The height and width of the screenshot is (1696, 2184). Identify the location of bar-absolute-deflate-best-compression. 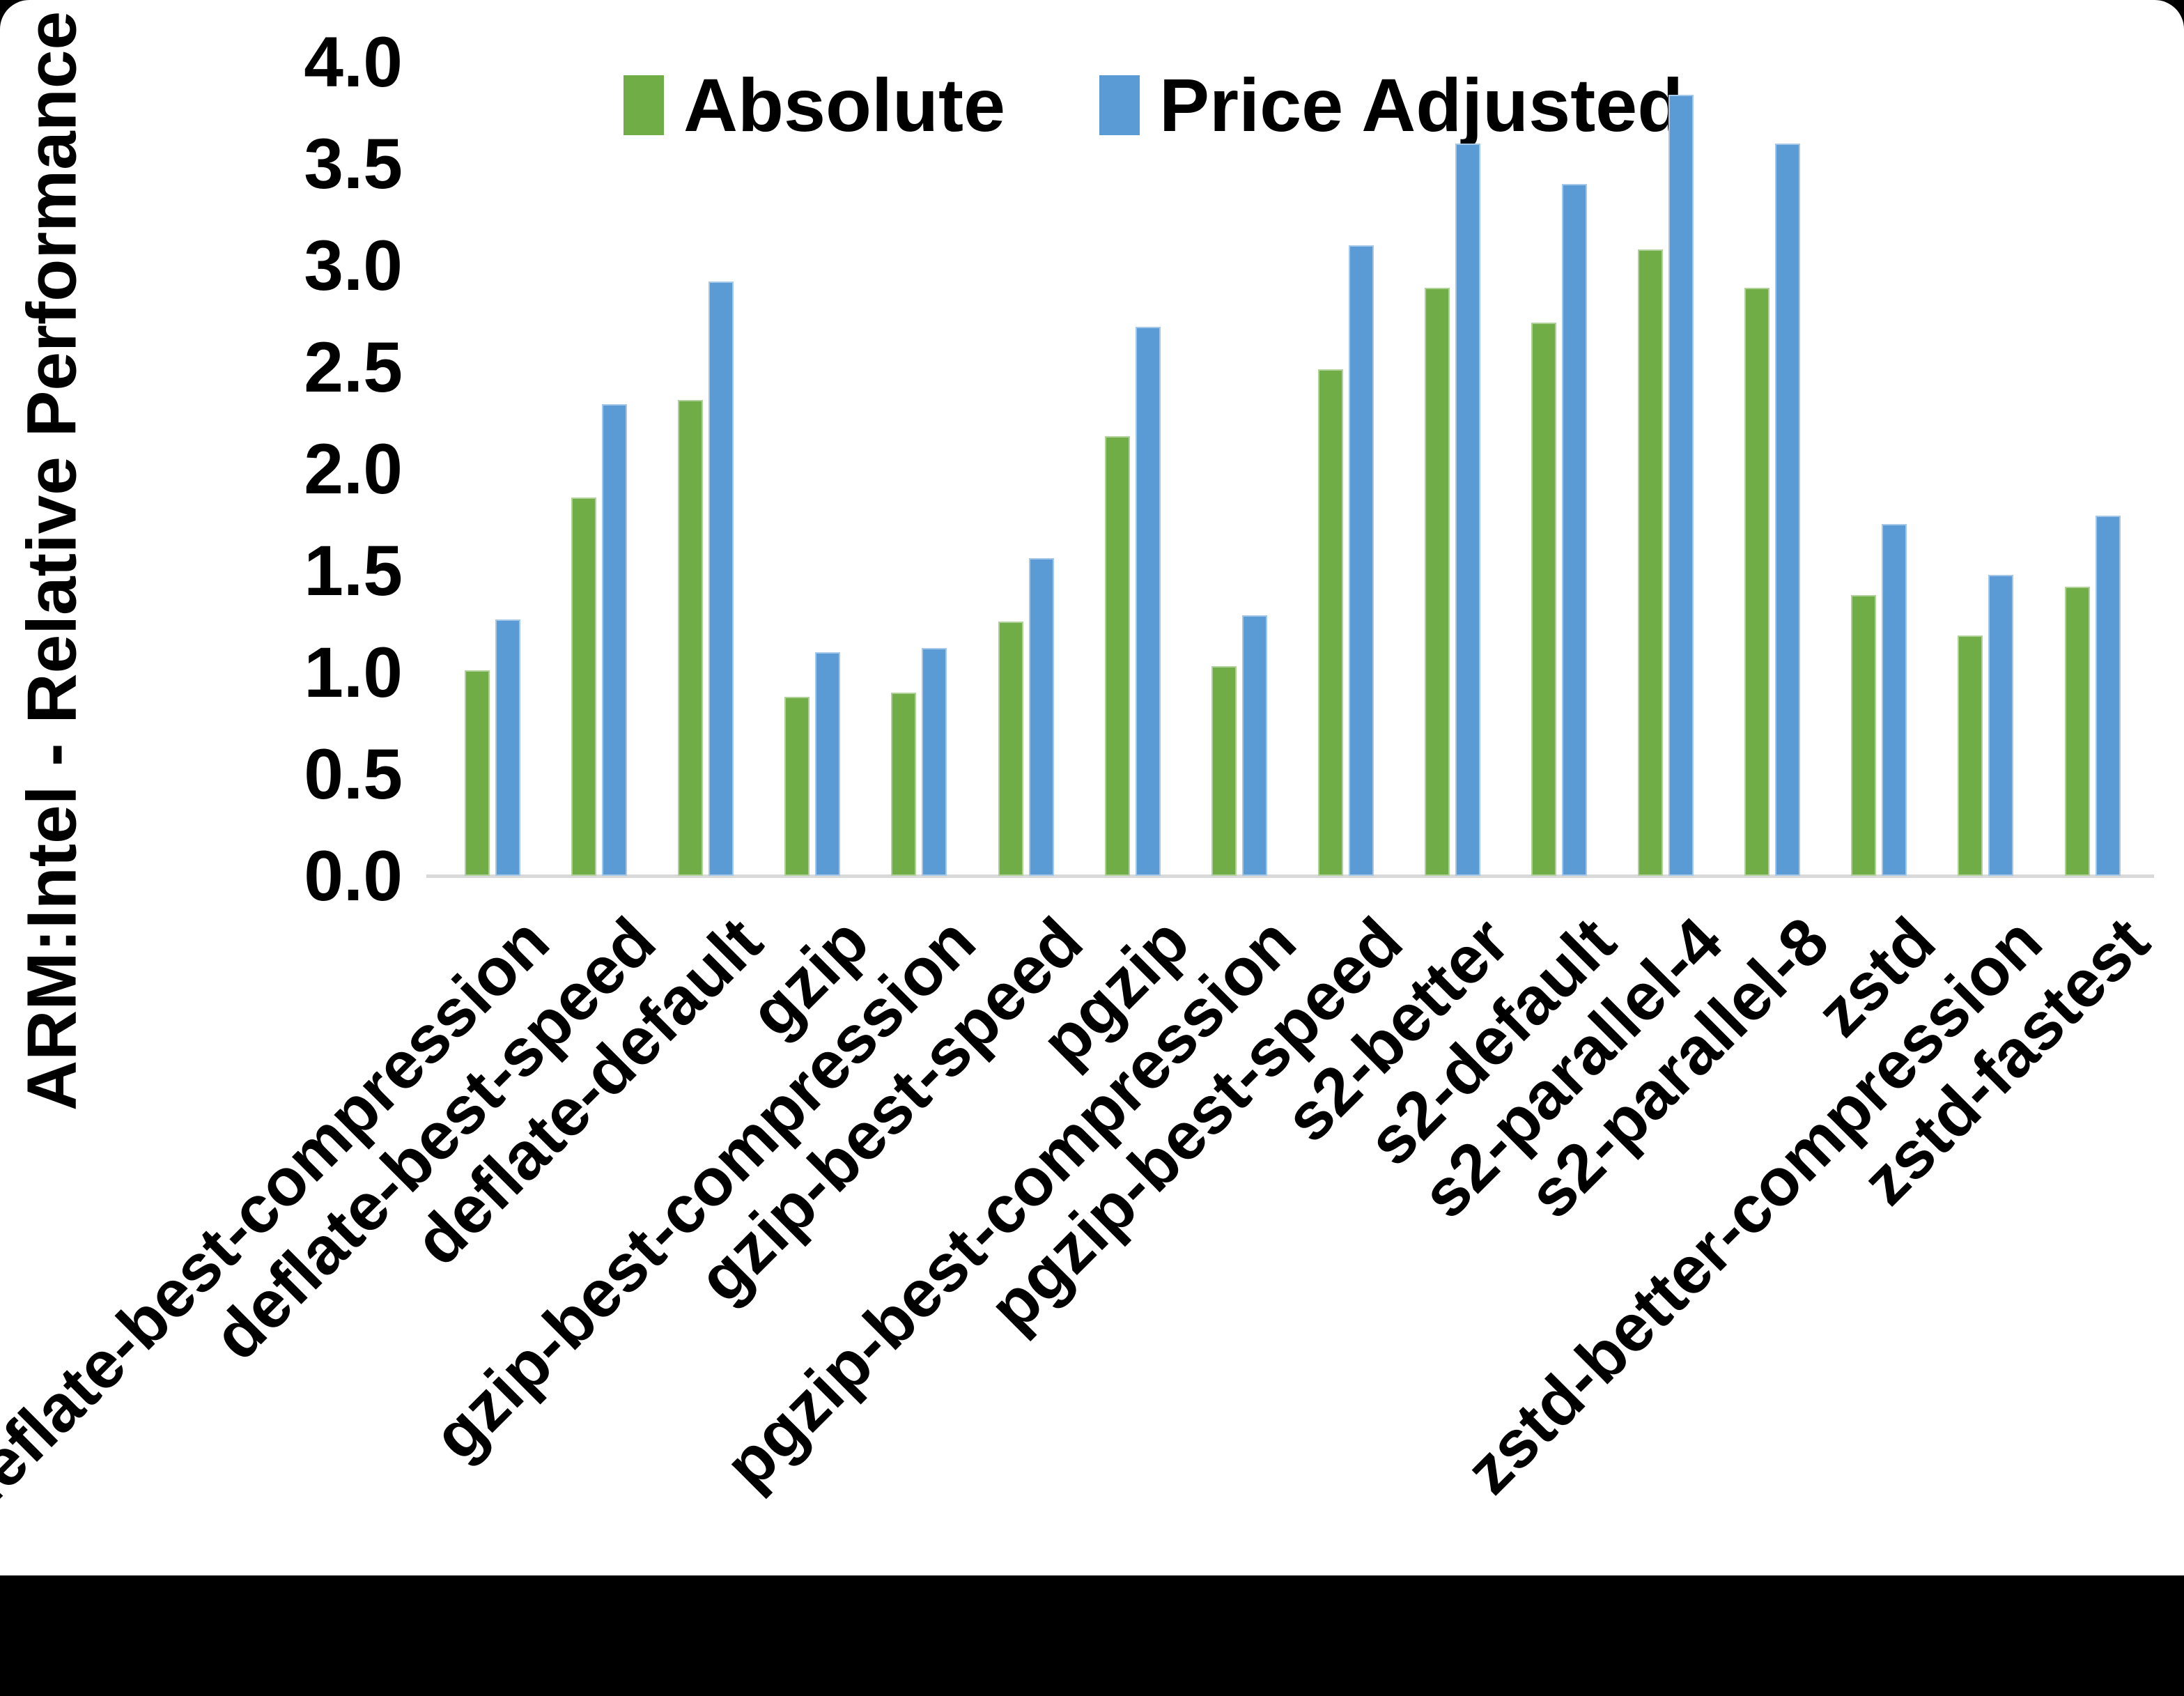
(477, 773).